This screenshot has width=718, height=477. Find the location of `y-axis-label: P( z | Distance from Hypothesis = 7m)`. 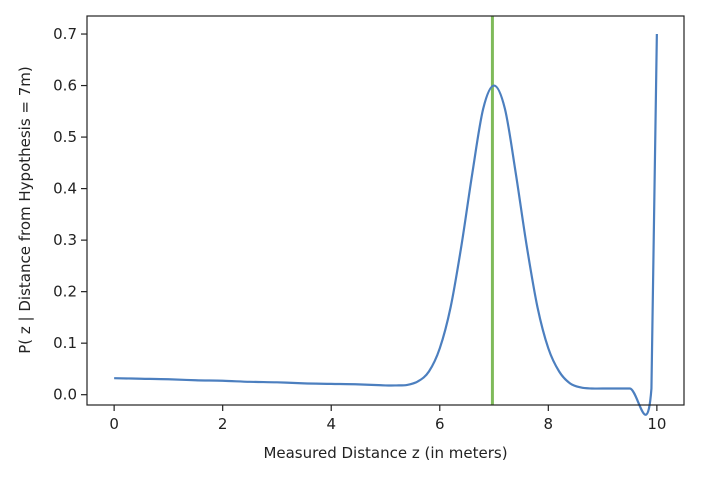

y-axis-label: P( z | Distance from Hypothesis = 7m) is located at coordinates (25, 210).